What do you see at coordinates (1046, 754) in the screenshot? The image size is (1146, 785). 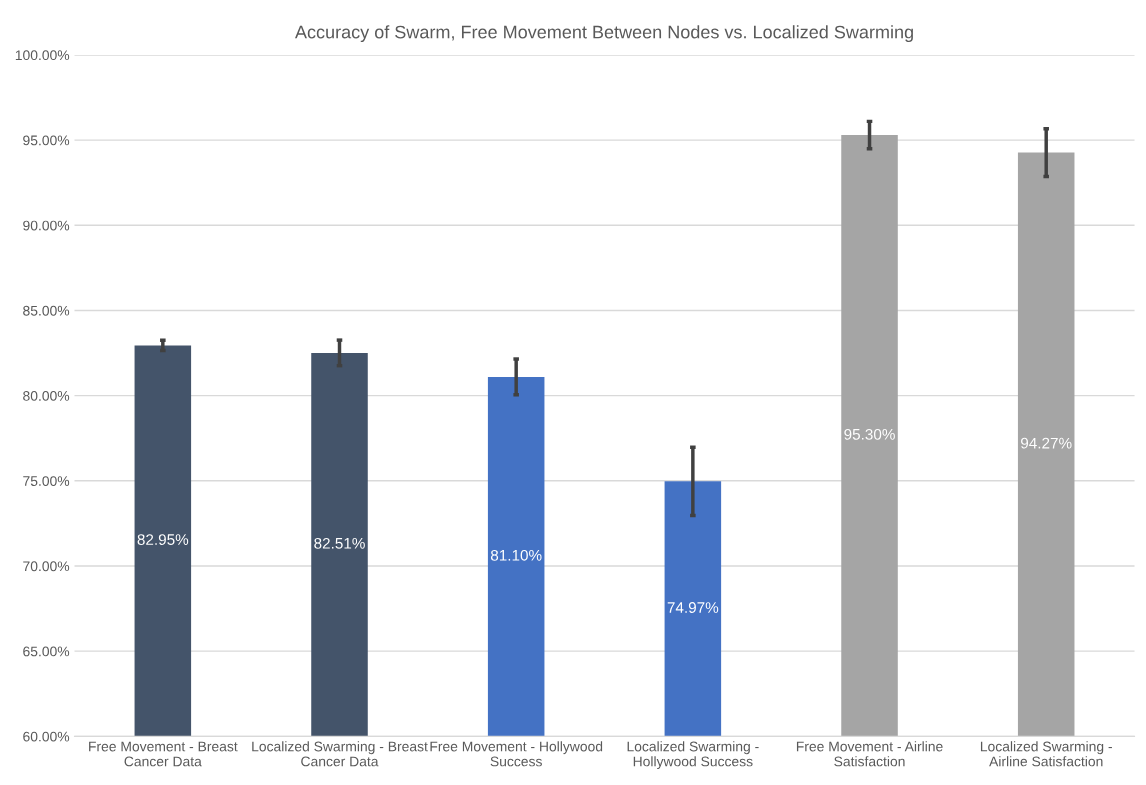 I see `x-tick-label: Localized Swarming - Airline Satisfaction` at bounding box center [1046, 754].